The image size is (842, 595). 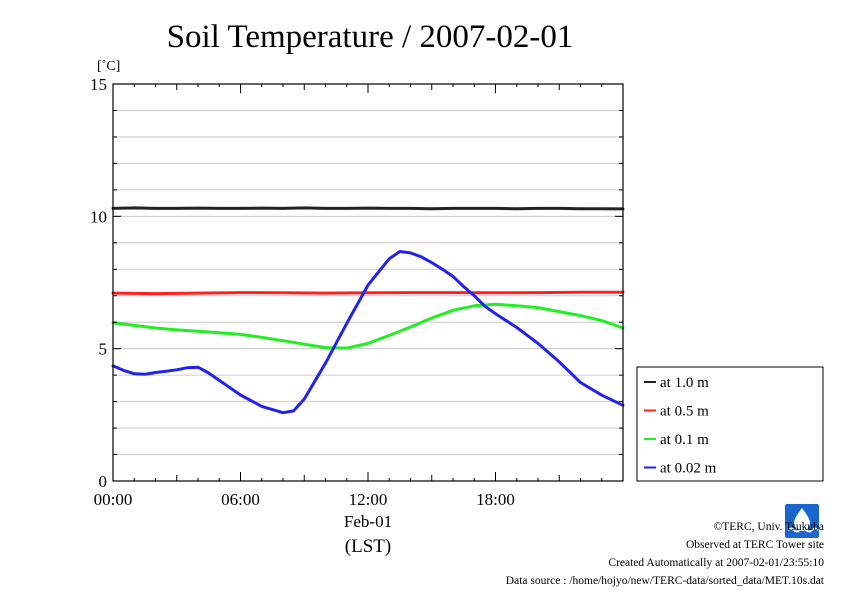 What do you see at coordinates (368, 293) in the screenshot?
I see `series-line-at-0-5-m` at bounding box center [368, 293].